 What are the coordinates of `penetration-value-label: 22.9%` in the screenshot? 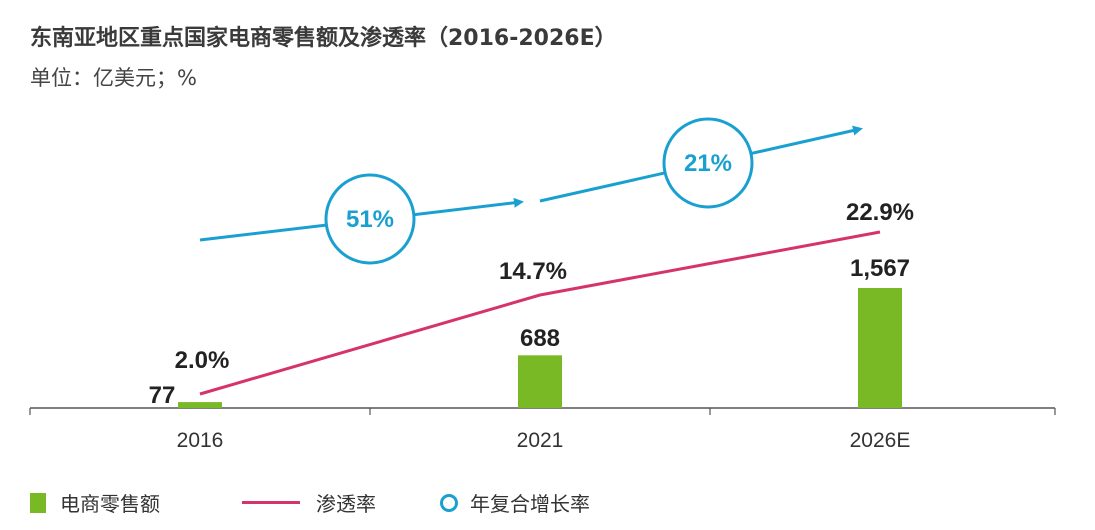 It's located at (880, 212).